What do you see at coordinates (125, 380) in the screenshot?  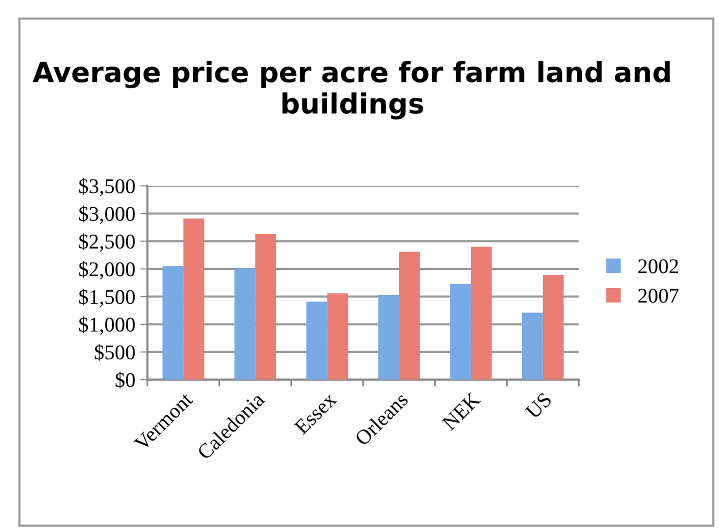 I see `y-tick-label: $0` at bounding box center [125, 380].